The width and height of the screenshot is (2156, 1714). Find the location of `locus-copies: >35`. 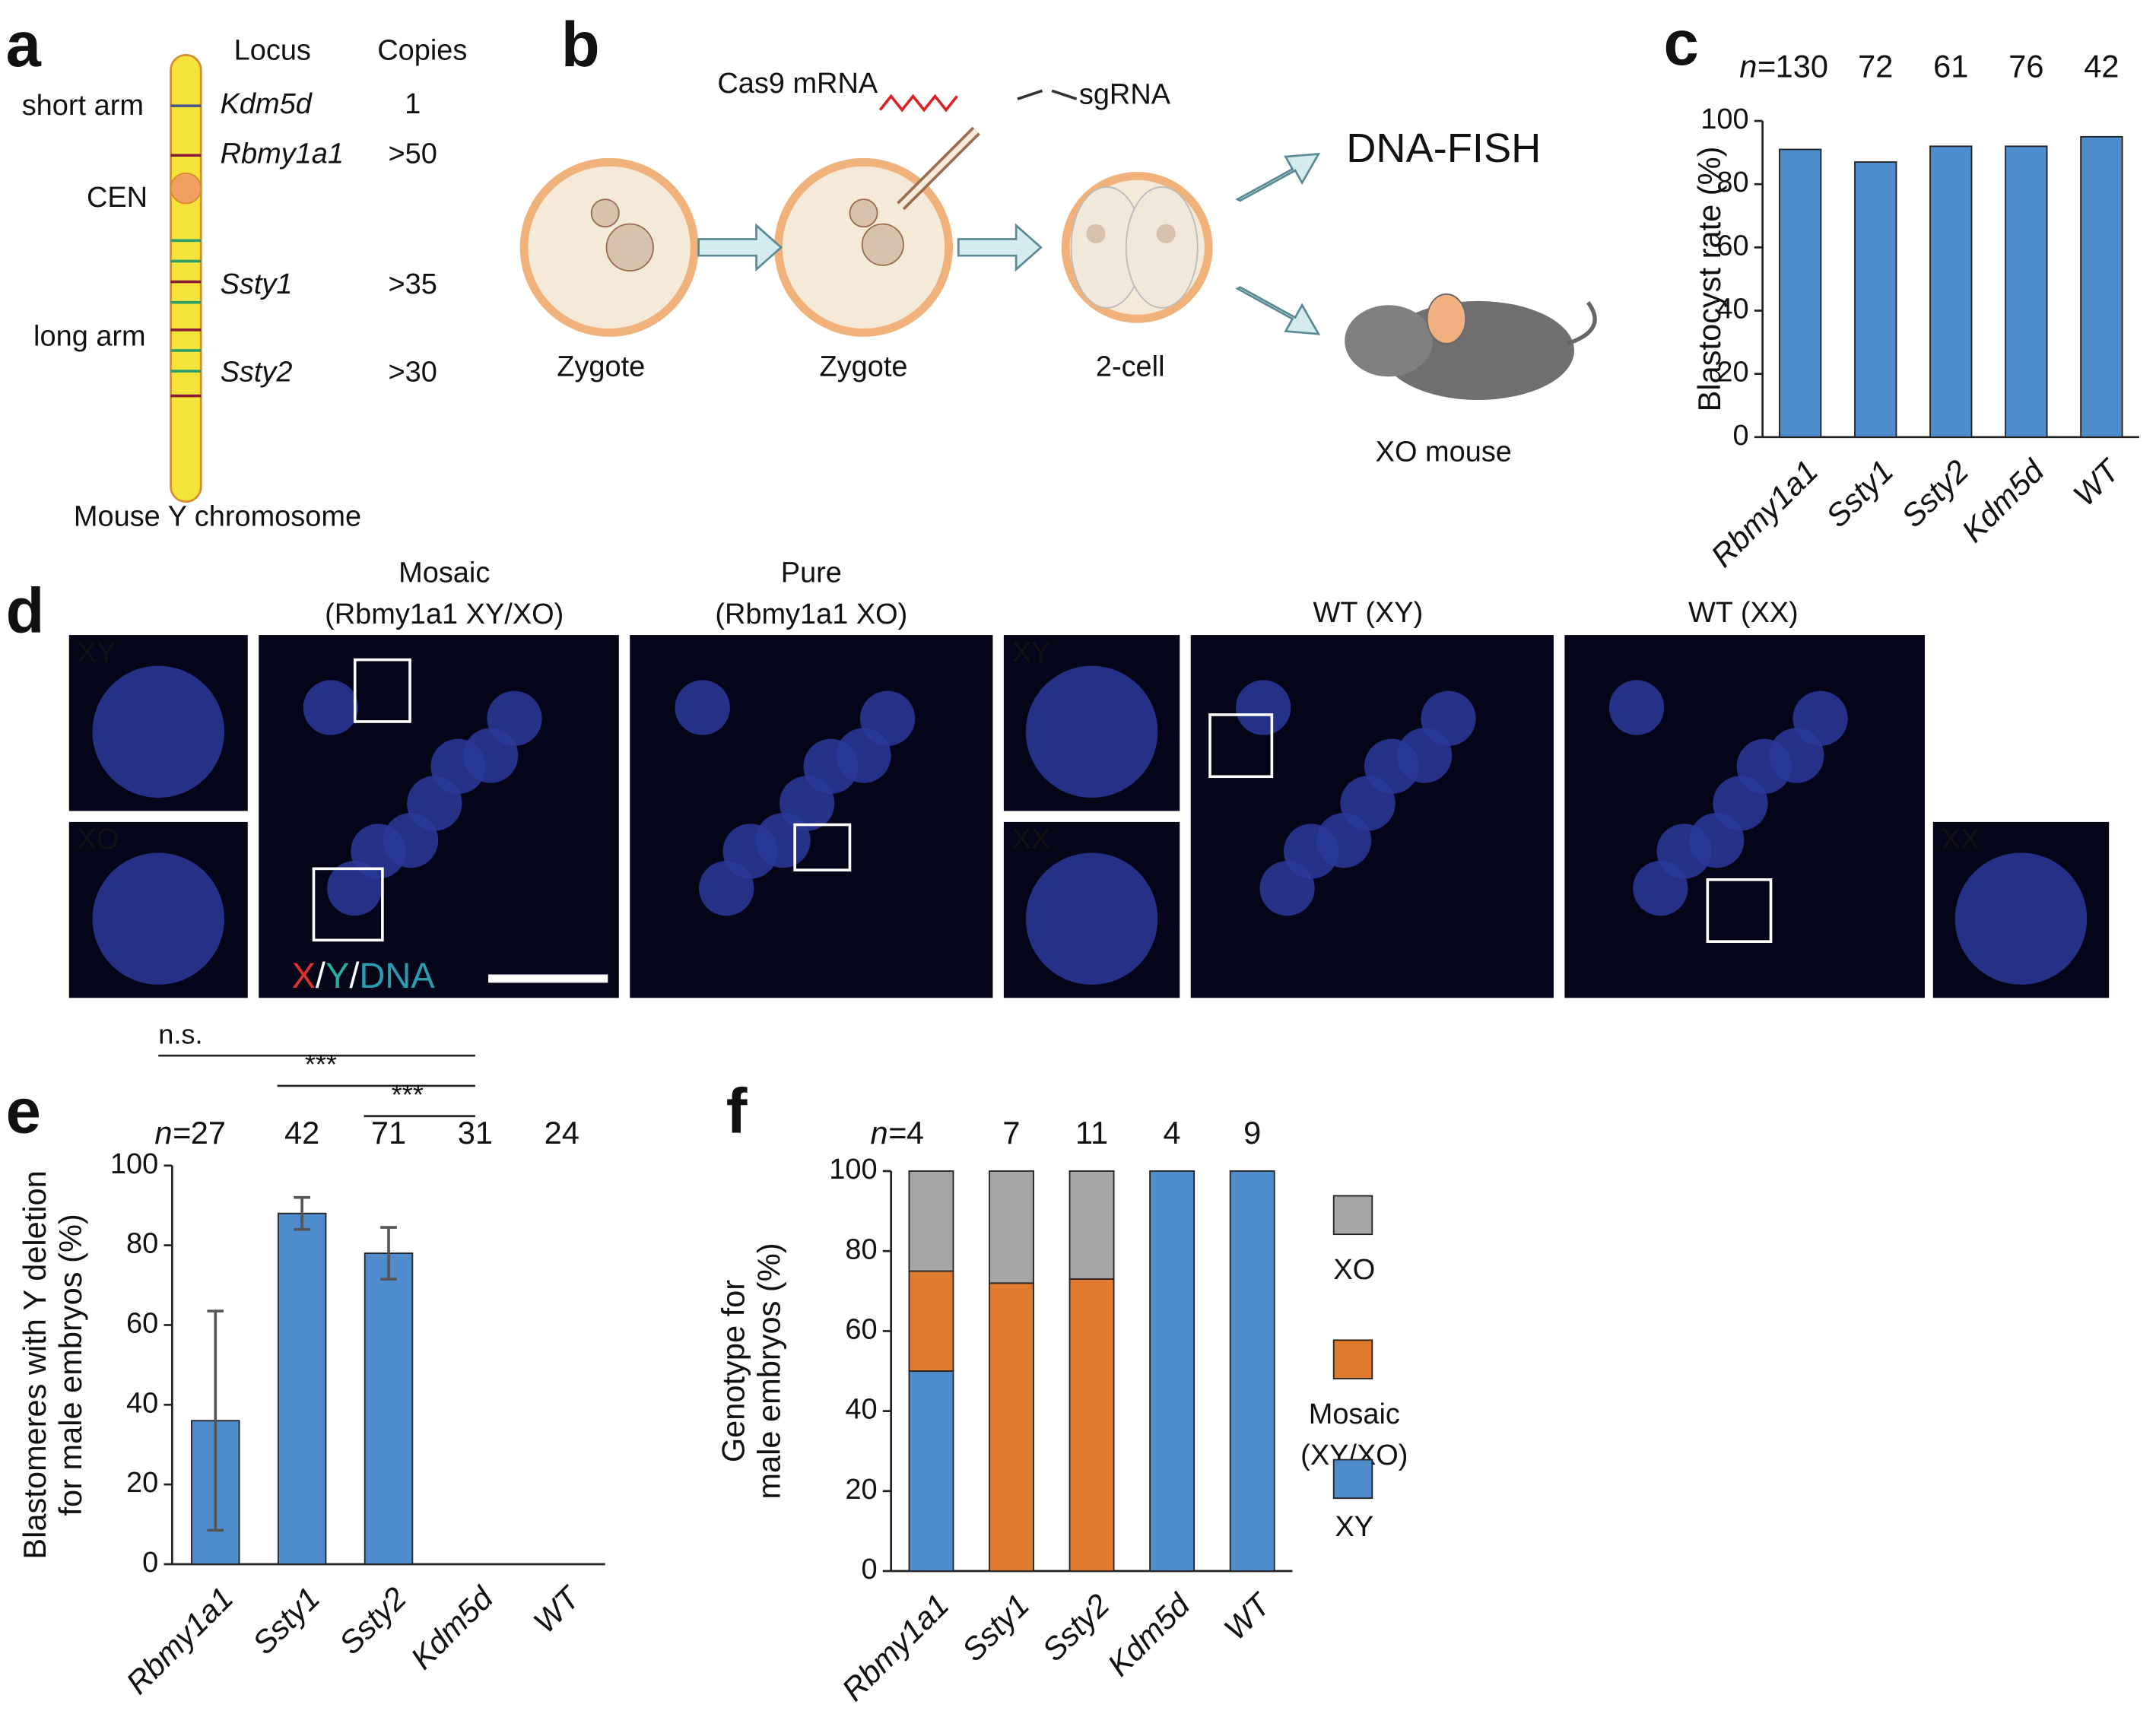

locus-copies: >35 is located at coordinates (412, 284).